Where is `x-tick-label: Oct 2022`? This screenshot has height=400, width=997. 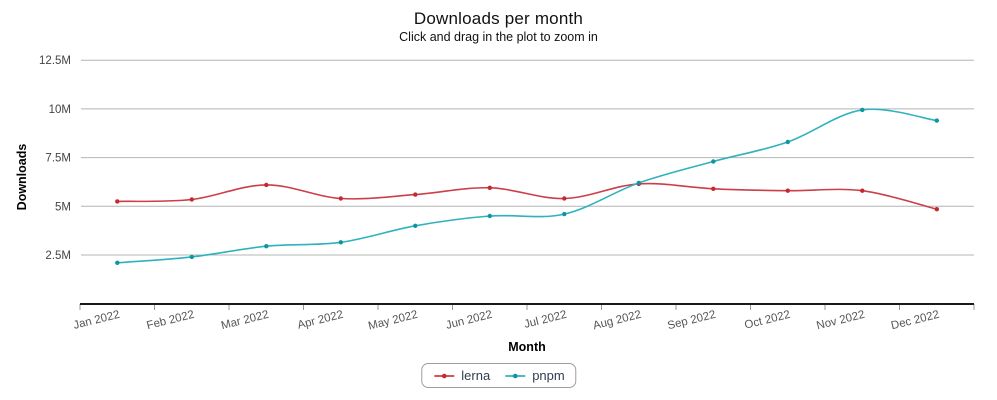
x-tick-label: Oct 2022 is located at coordinates (767, 320).